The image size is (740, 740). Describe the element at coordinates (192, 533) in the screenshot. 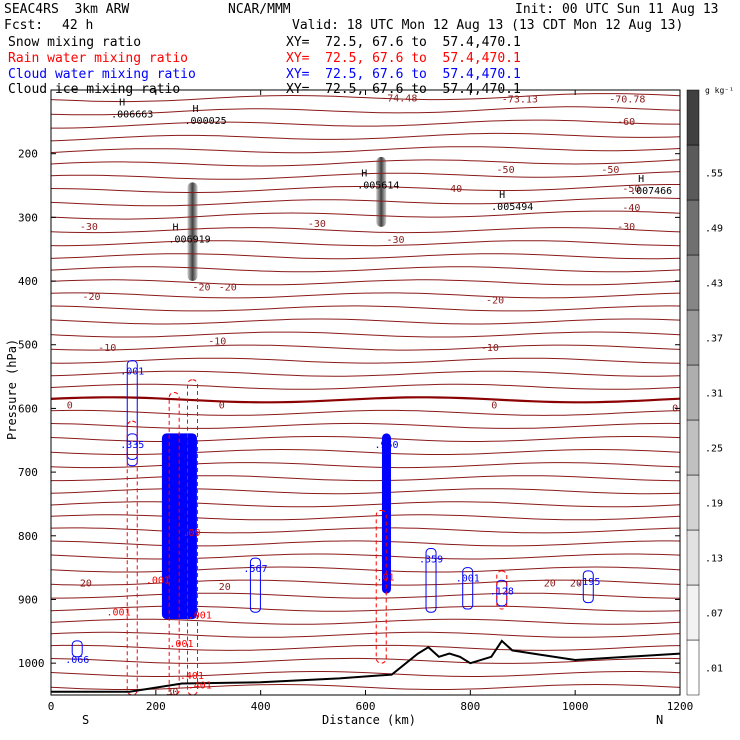

I see `rain-label: .09` at that location.